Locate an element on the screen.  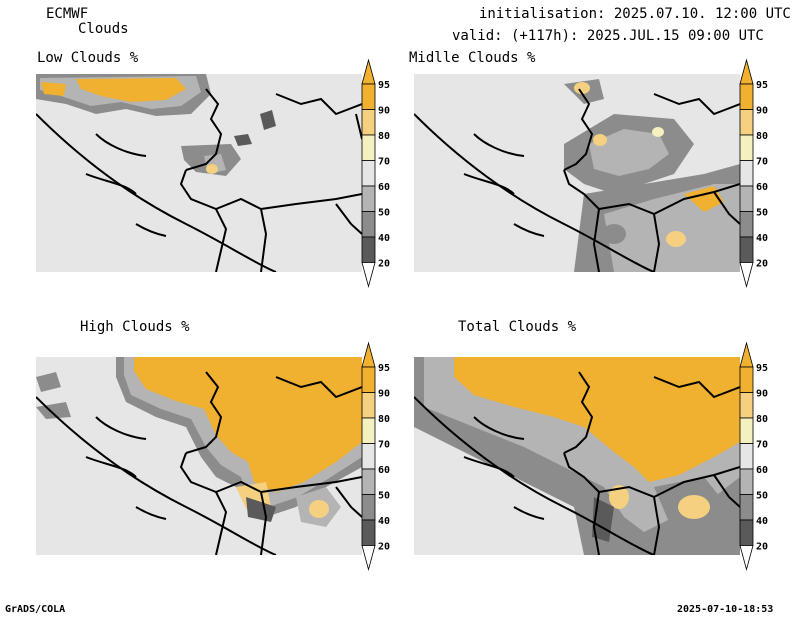
valid-label: valid: (+117h): 2025.JUL.15 09:00 UTC is located at coordinates (608, 36).